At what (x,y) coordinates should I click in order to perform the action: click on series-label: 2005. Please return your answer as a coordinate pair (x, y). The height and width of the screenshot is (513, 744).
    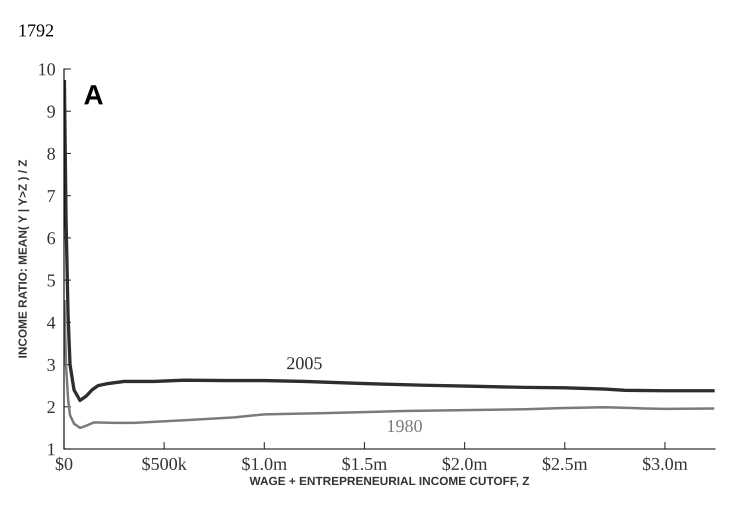
    Looking at the image, I should click on (304, 363).